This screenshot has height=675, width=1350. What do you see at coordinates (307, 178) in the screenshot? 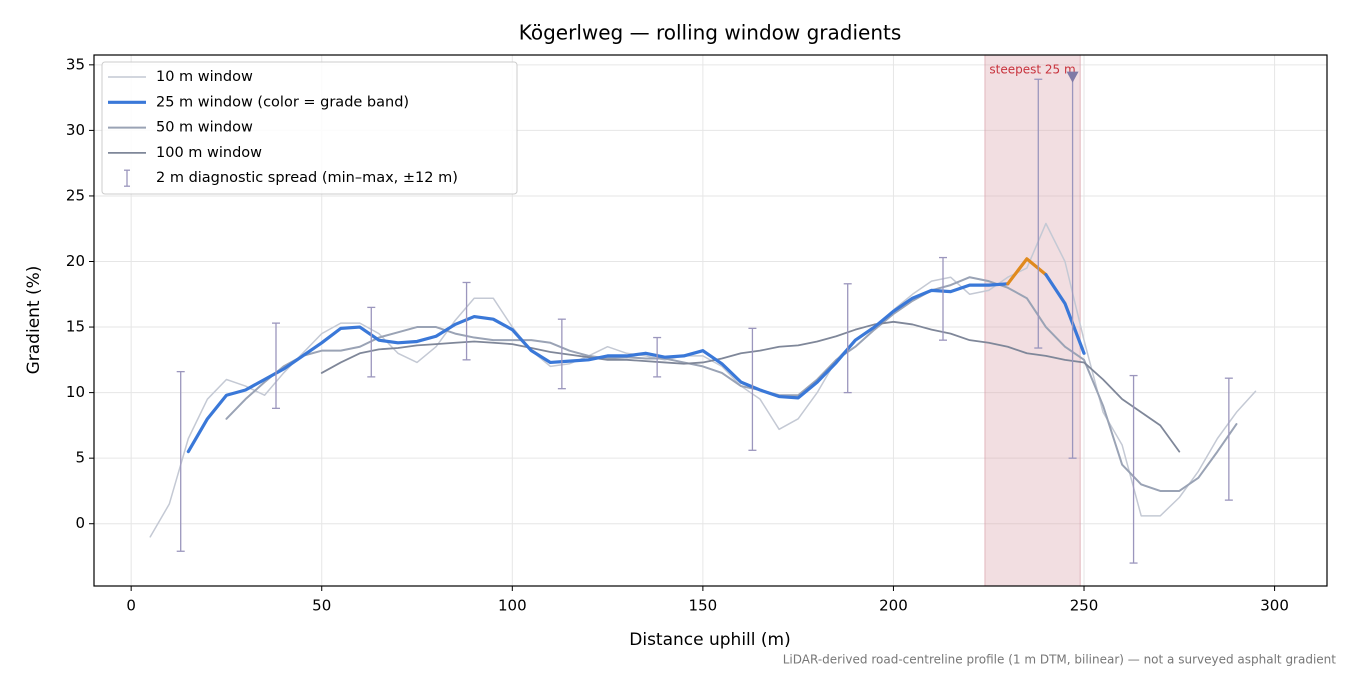
I see `legend-label: 2 m diagnostic spread (min–max, ±12 m)` at bounding box center [307, 178].